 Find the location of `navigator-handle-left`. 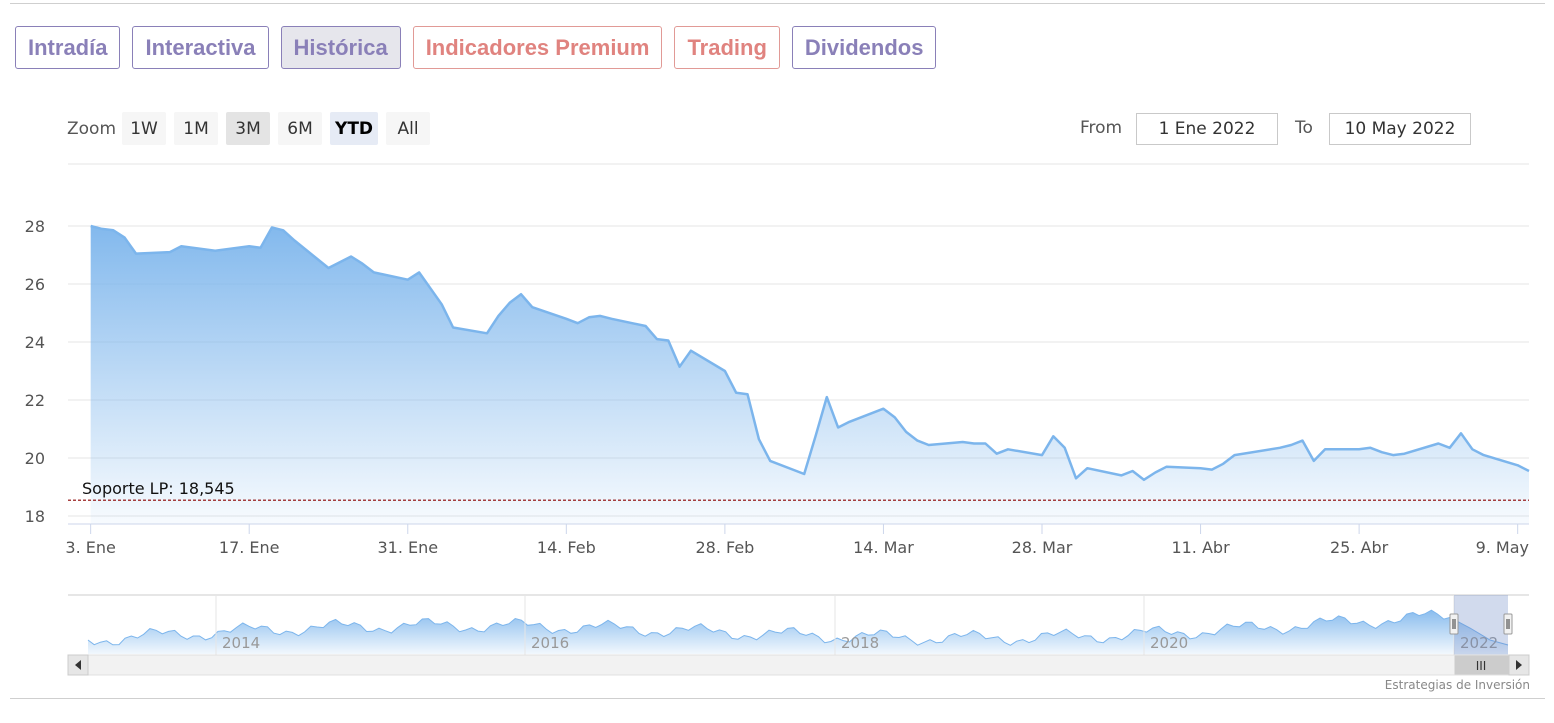

navigator-handle-left is located at coordinates (1454, 624).